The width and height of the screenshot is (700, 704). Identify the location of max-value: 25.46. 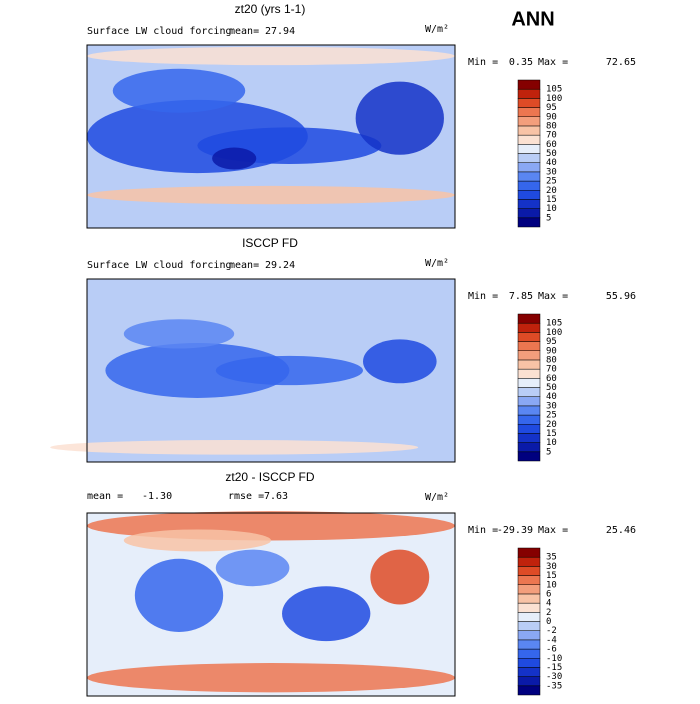
(621, 530).